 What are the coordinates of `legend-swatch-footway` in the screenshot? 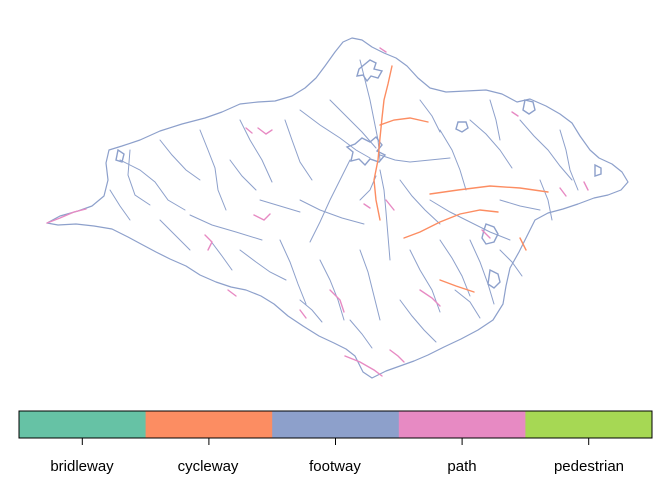 It's located at (336, 424).